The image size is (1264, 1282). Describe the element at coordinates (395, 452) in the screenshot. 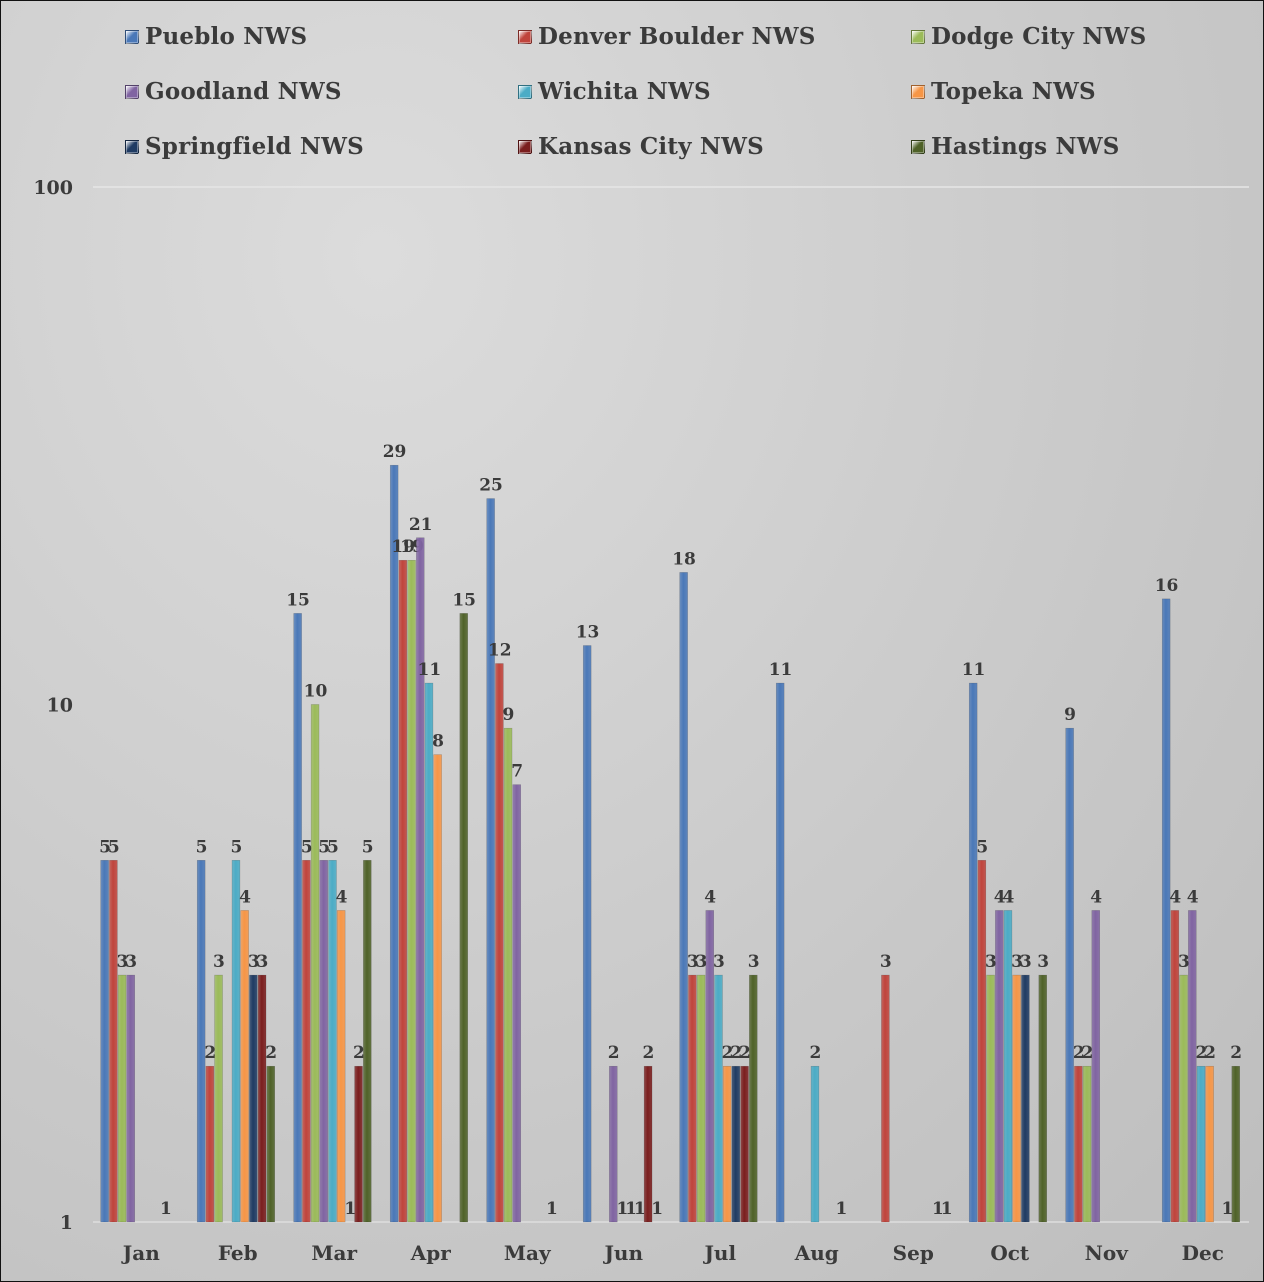

I see `data-label: 29` at that location.